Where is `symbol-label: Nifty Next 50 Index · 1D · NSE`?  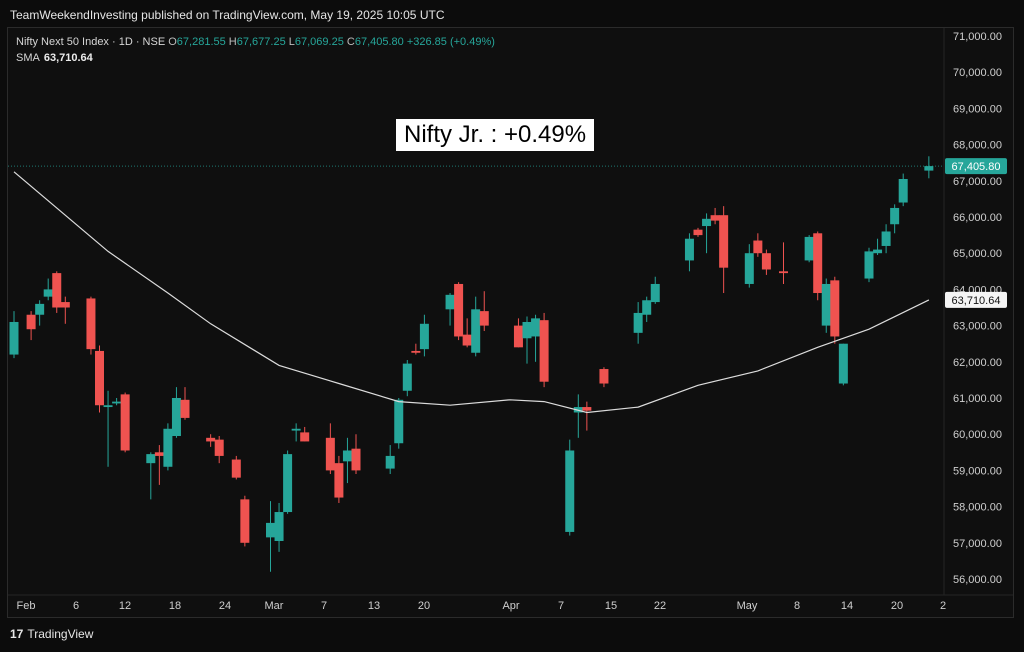
symbol-label: Nifty Next 50 Index · 1D · NSE is located at coordinates (91, 42).